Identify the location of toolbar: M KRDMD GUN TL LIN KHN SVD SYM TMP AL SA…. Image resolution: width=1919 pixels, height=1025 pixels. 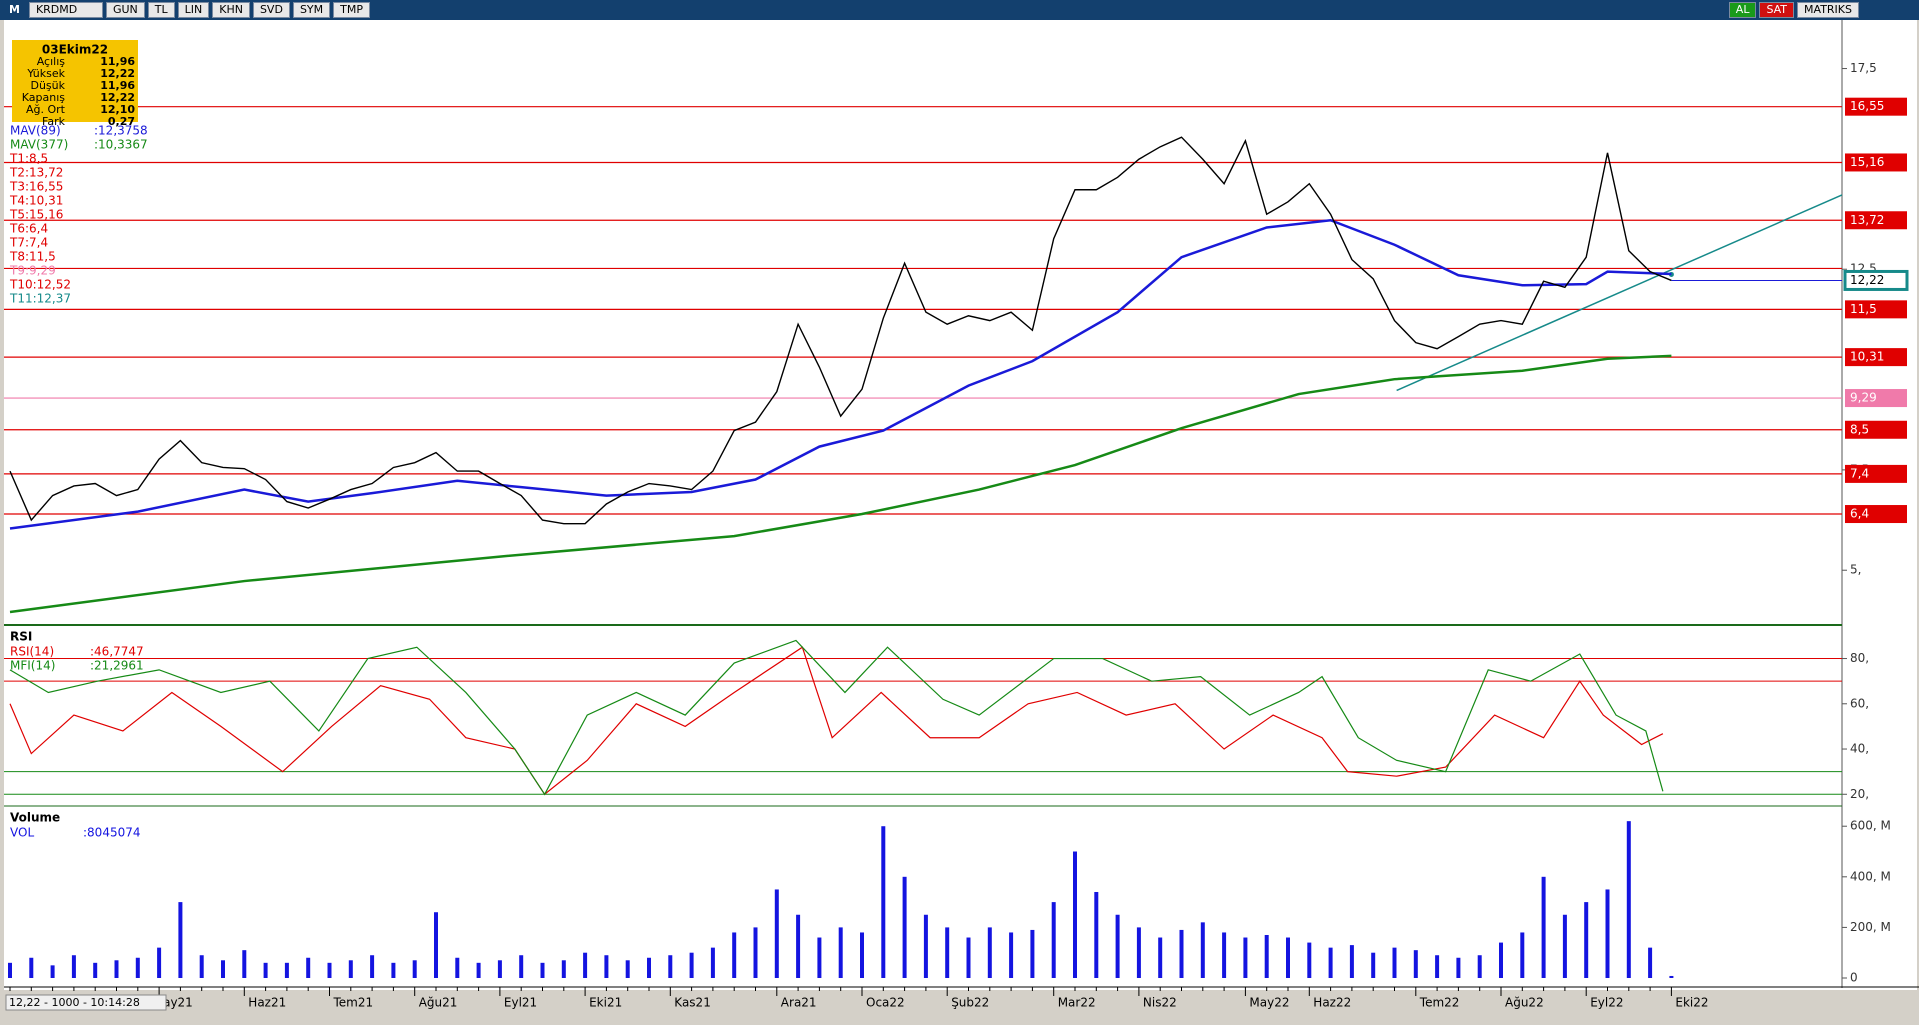
(959, 10).